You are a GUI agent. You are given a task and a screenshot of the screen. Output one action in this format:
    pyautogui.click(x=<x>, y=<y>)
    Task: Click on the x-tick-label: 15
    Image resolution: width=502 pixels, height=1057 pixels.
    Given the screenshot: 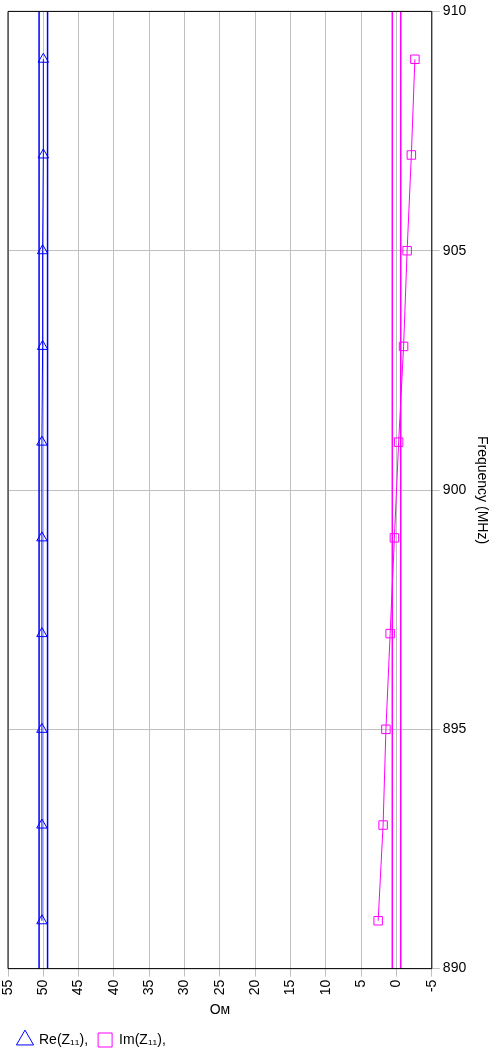 What is the action you would take?
    pyautogui.click(x=289, y=987)
    